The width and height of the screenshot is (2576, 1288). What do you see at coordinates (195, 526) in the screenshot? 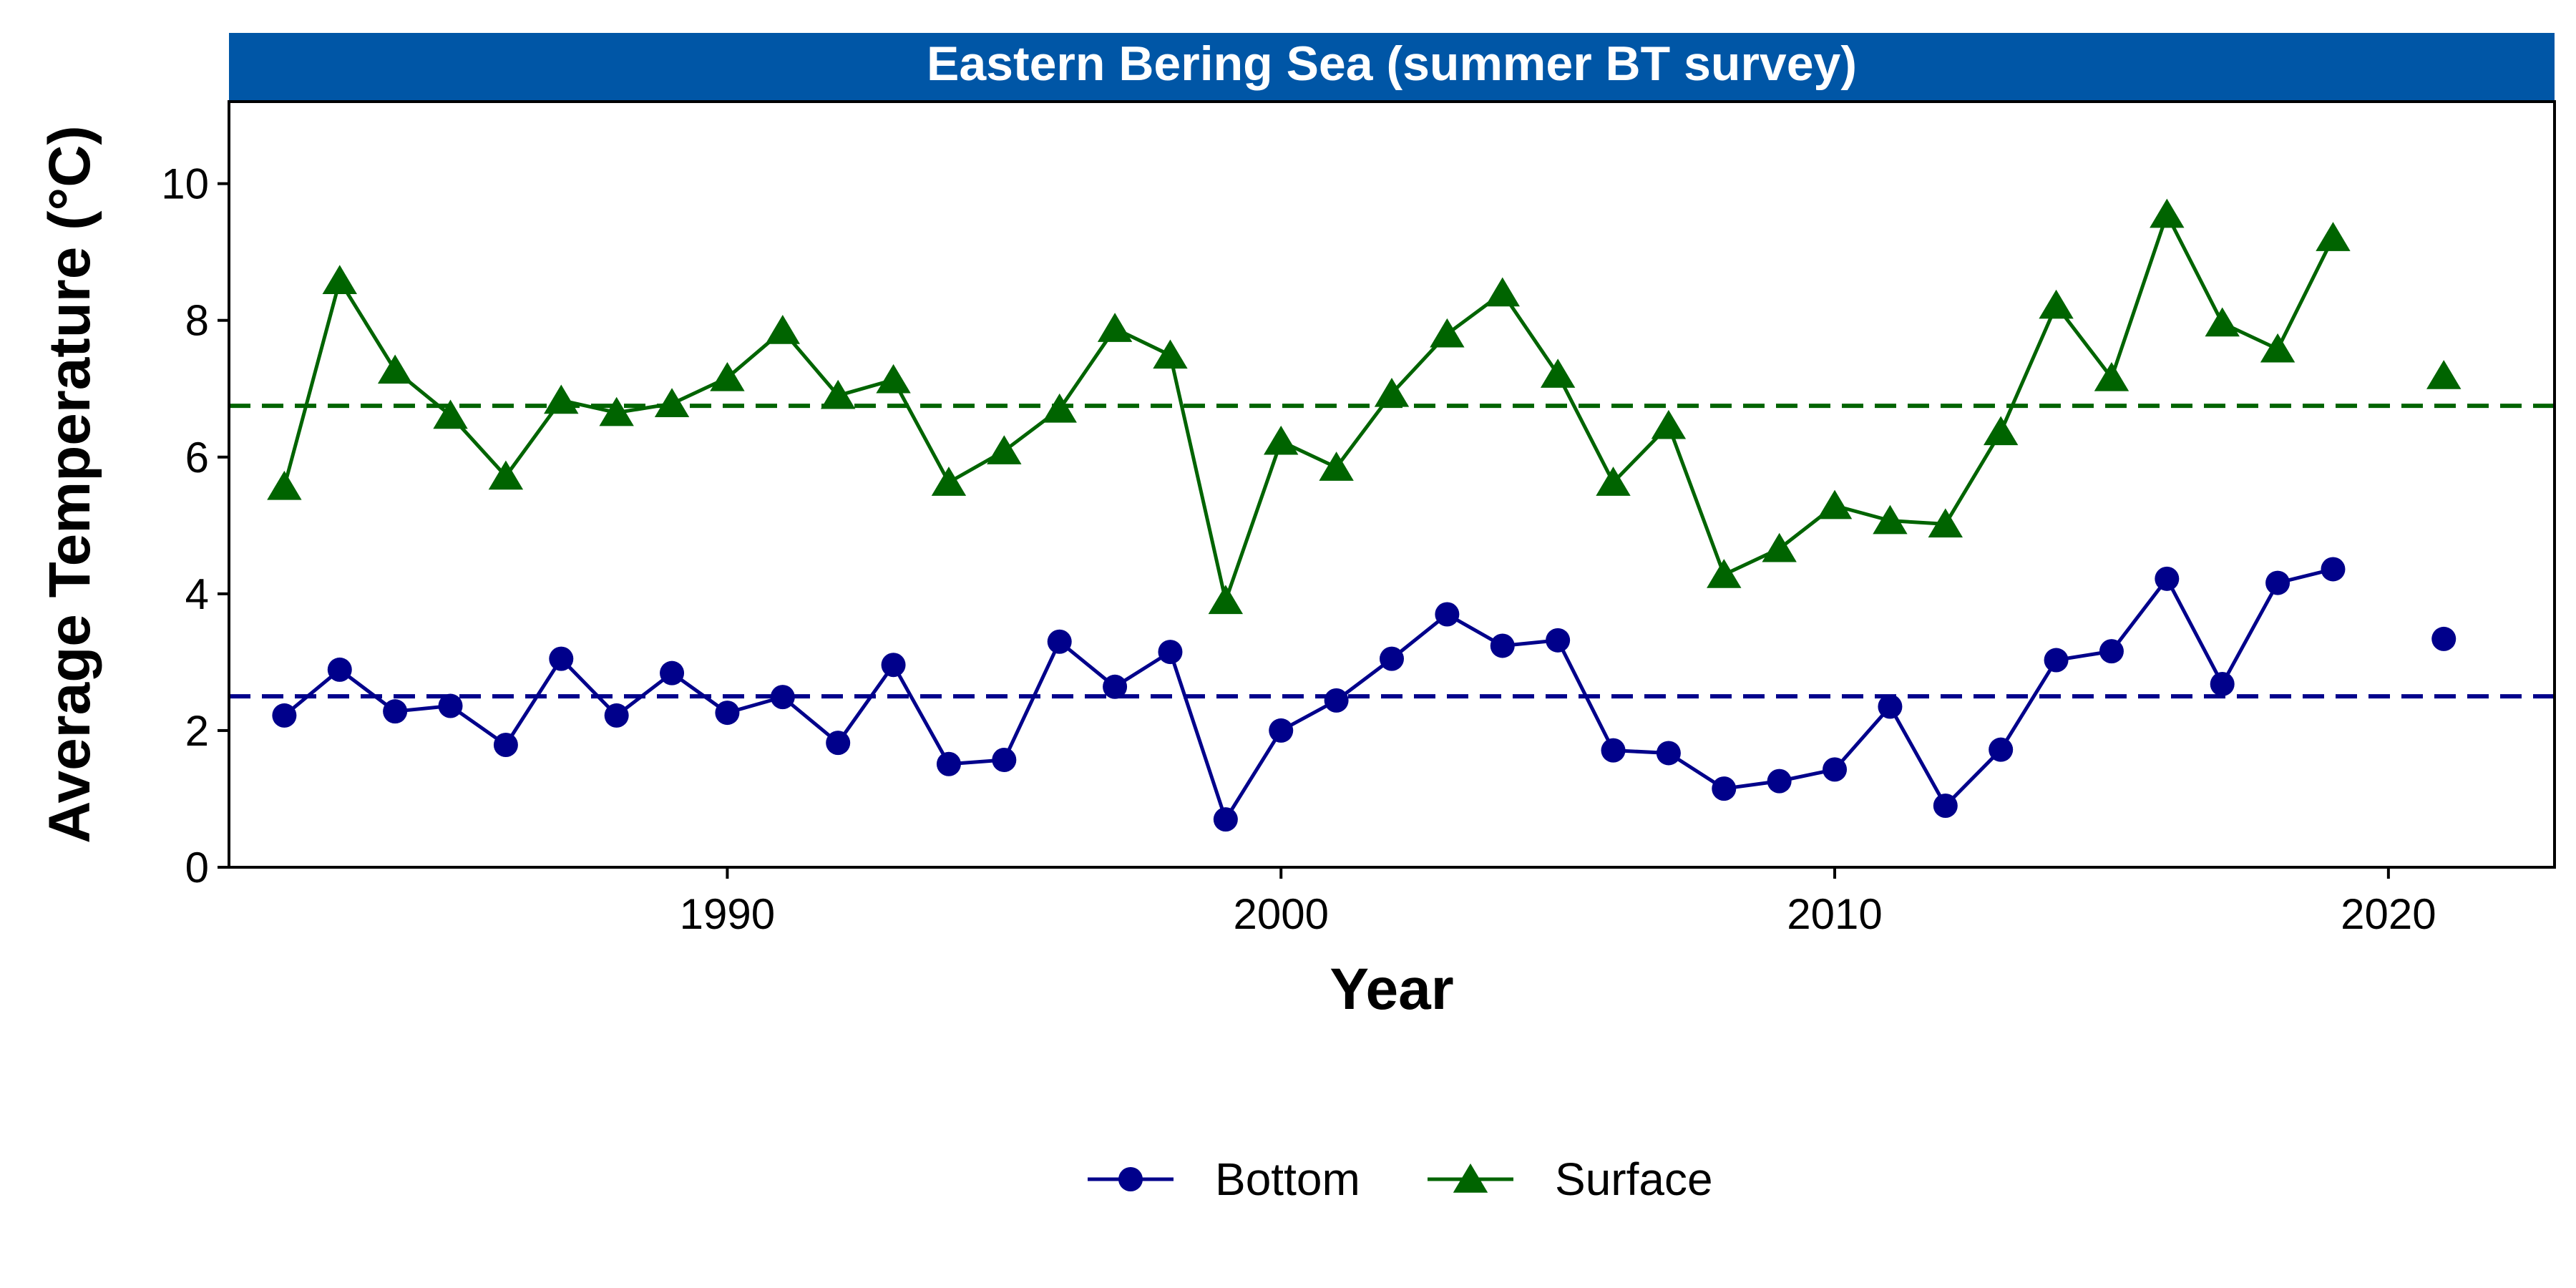
I see `y-axis: 0 2 4 6 8 10` at bounding box center [195, 526].